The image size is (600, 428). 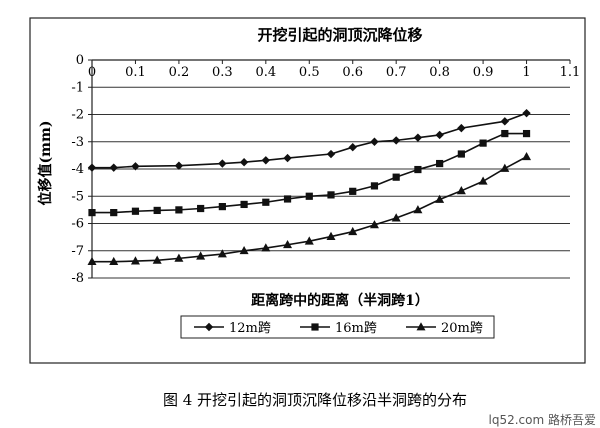 I want to click on x-tick-label: 0.4, so click(x=265, y=72).